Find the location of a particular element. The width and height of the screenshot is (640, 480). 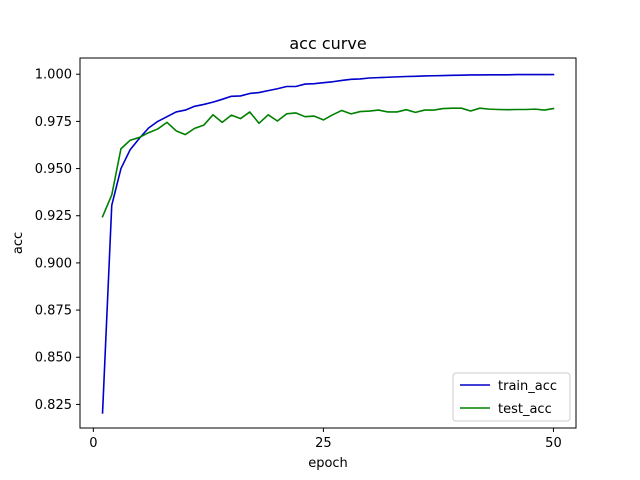

x-tick-label: 0 is located at coordinates (93, 443).